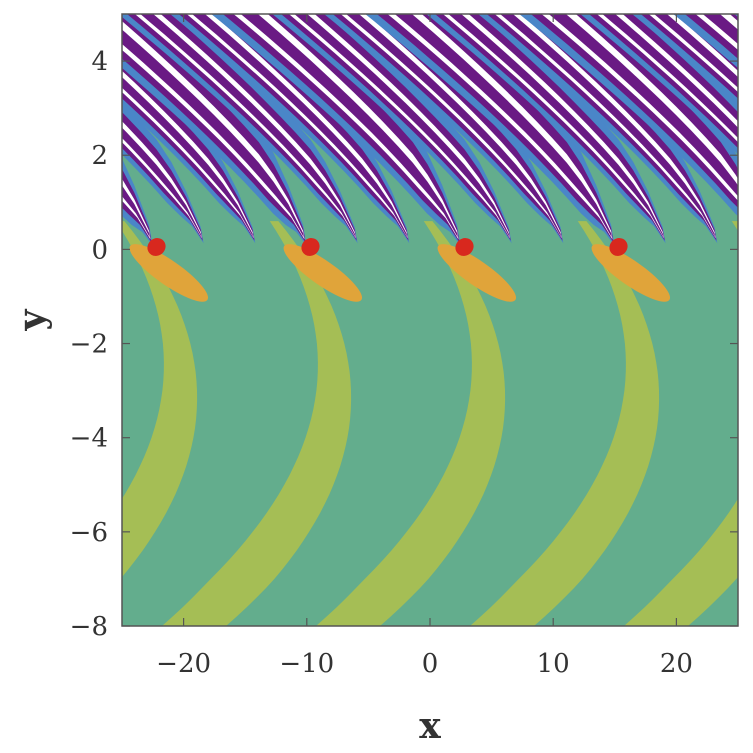  I want to click on x-tick-label: 10, so click(553, 664).